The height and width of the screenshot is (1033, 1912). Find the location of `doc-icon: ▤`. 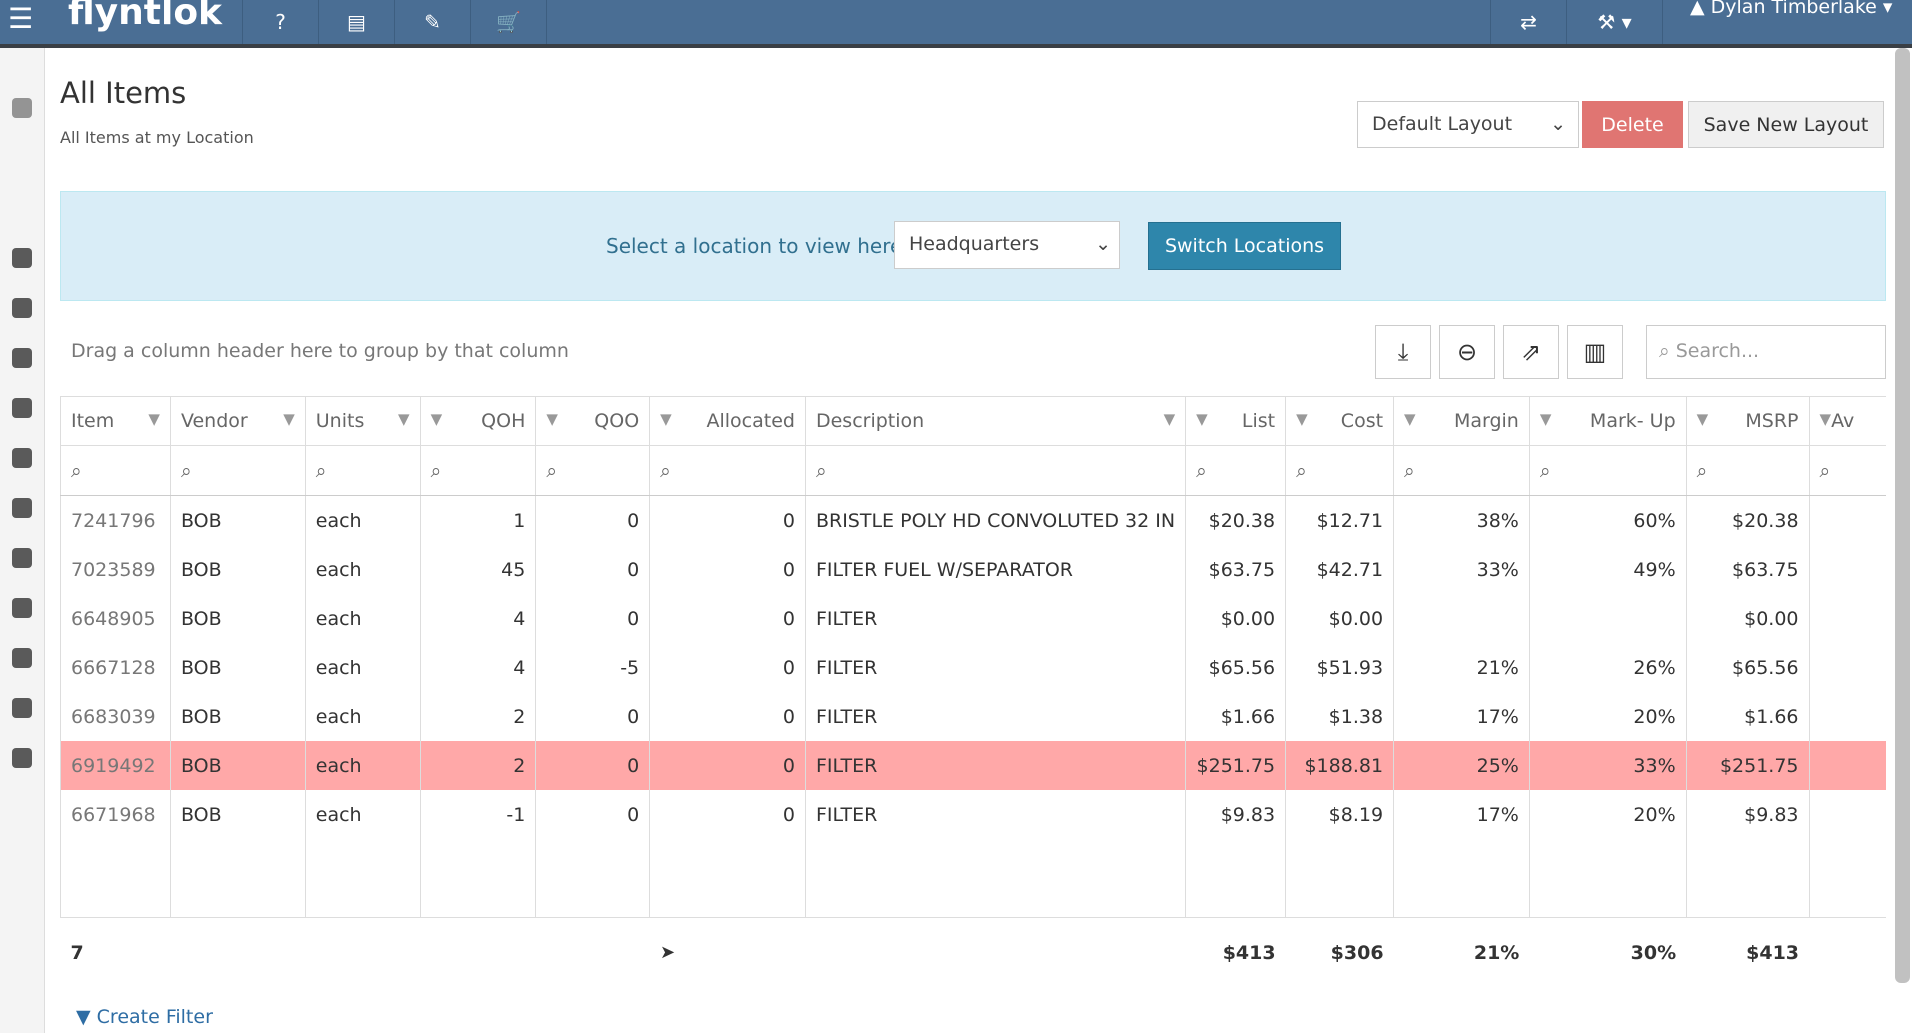

doc-icon: ▤ is located at coordinates (356, 22).